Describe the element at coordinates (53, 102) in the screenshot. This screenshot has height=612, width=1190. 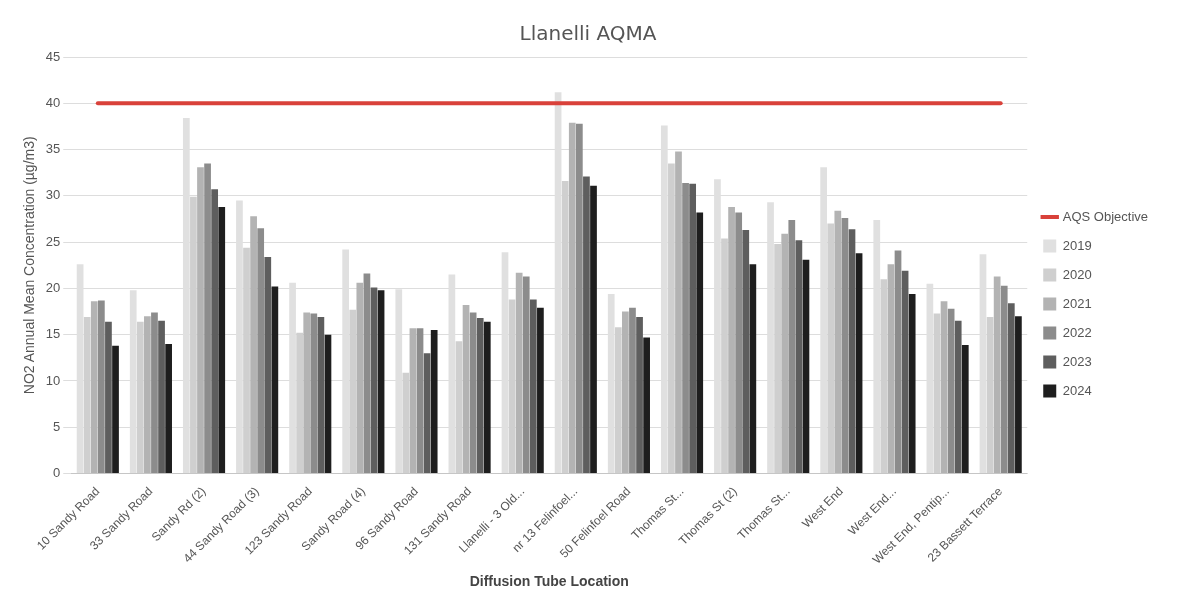
I see `y-tick-label: 40` at that location.